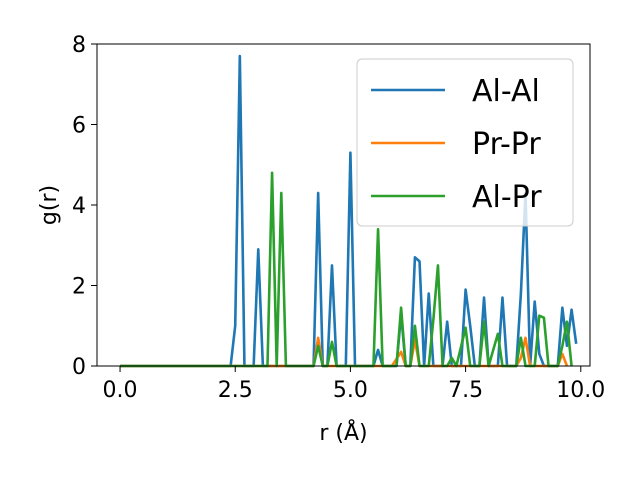 The height and width of the screenshot is (480, 640). What do you see at coordinates (506, 144) in the screenshot?
I see `legend-label: Pr-Pr` at bounding box center [506, 144].